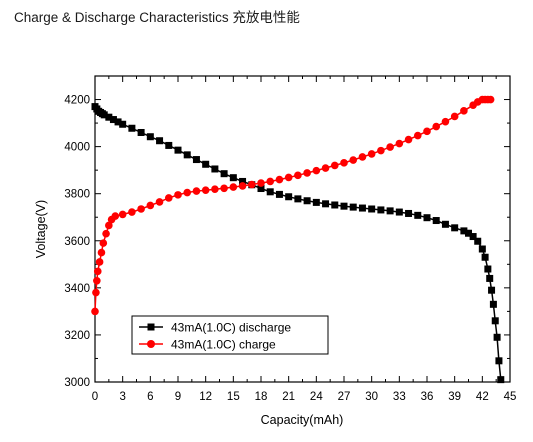 The height and width of the screenshot is (442, 533). Describe the element at coordinates (77, 195) in the screenshot. I see `y-tick-label: 3800` at that location.